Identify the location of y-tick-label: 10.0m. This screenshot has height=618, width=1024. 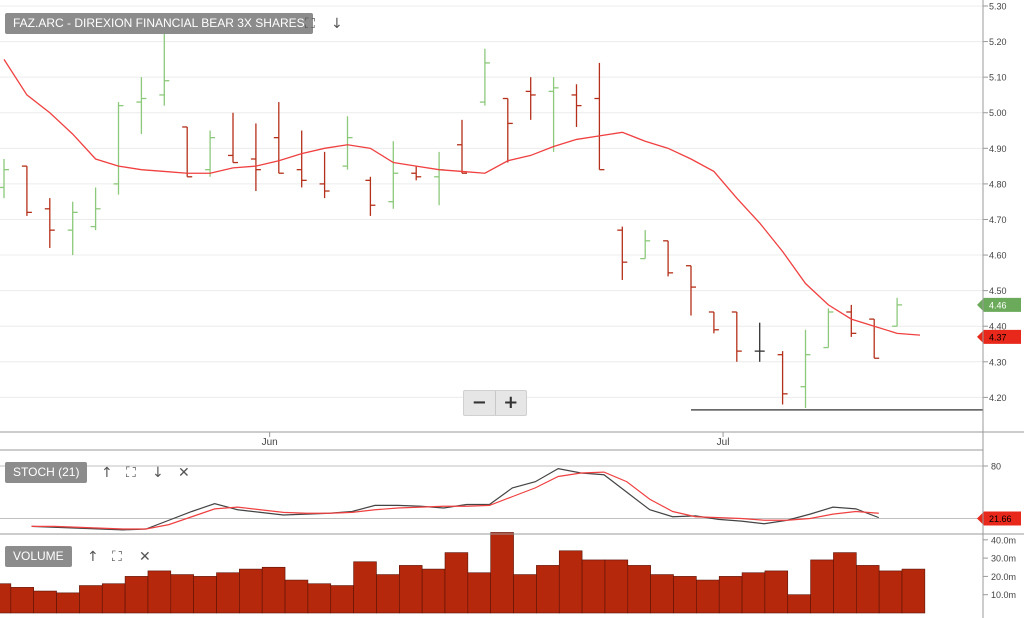
(1003, 595).